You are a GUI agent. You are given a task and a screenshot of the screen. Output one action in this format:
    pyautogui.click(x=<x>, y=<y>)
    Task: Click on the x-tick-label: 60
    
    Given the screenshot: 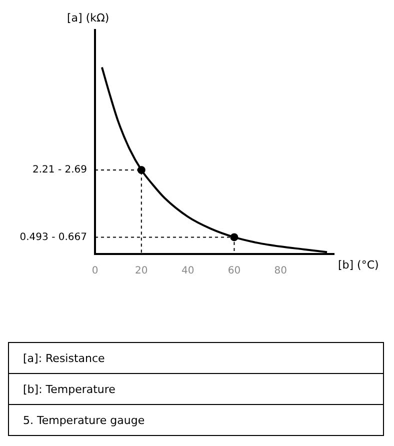 What is the action you would take?
    pyautogui.click(x=234, y=271)
    